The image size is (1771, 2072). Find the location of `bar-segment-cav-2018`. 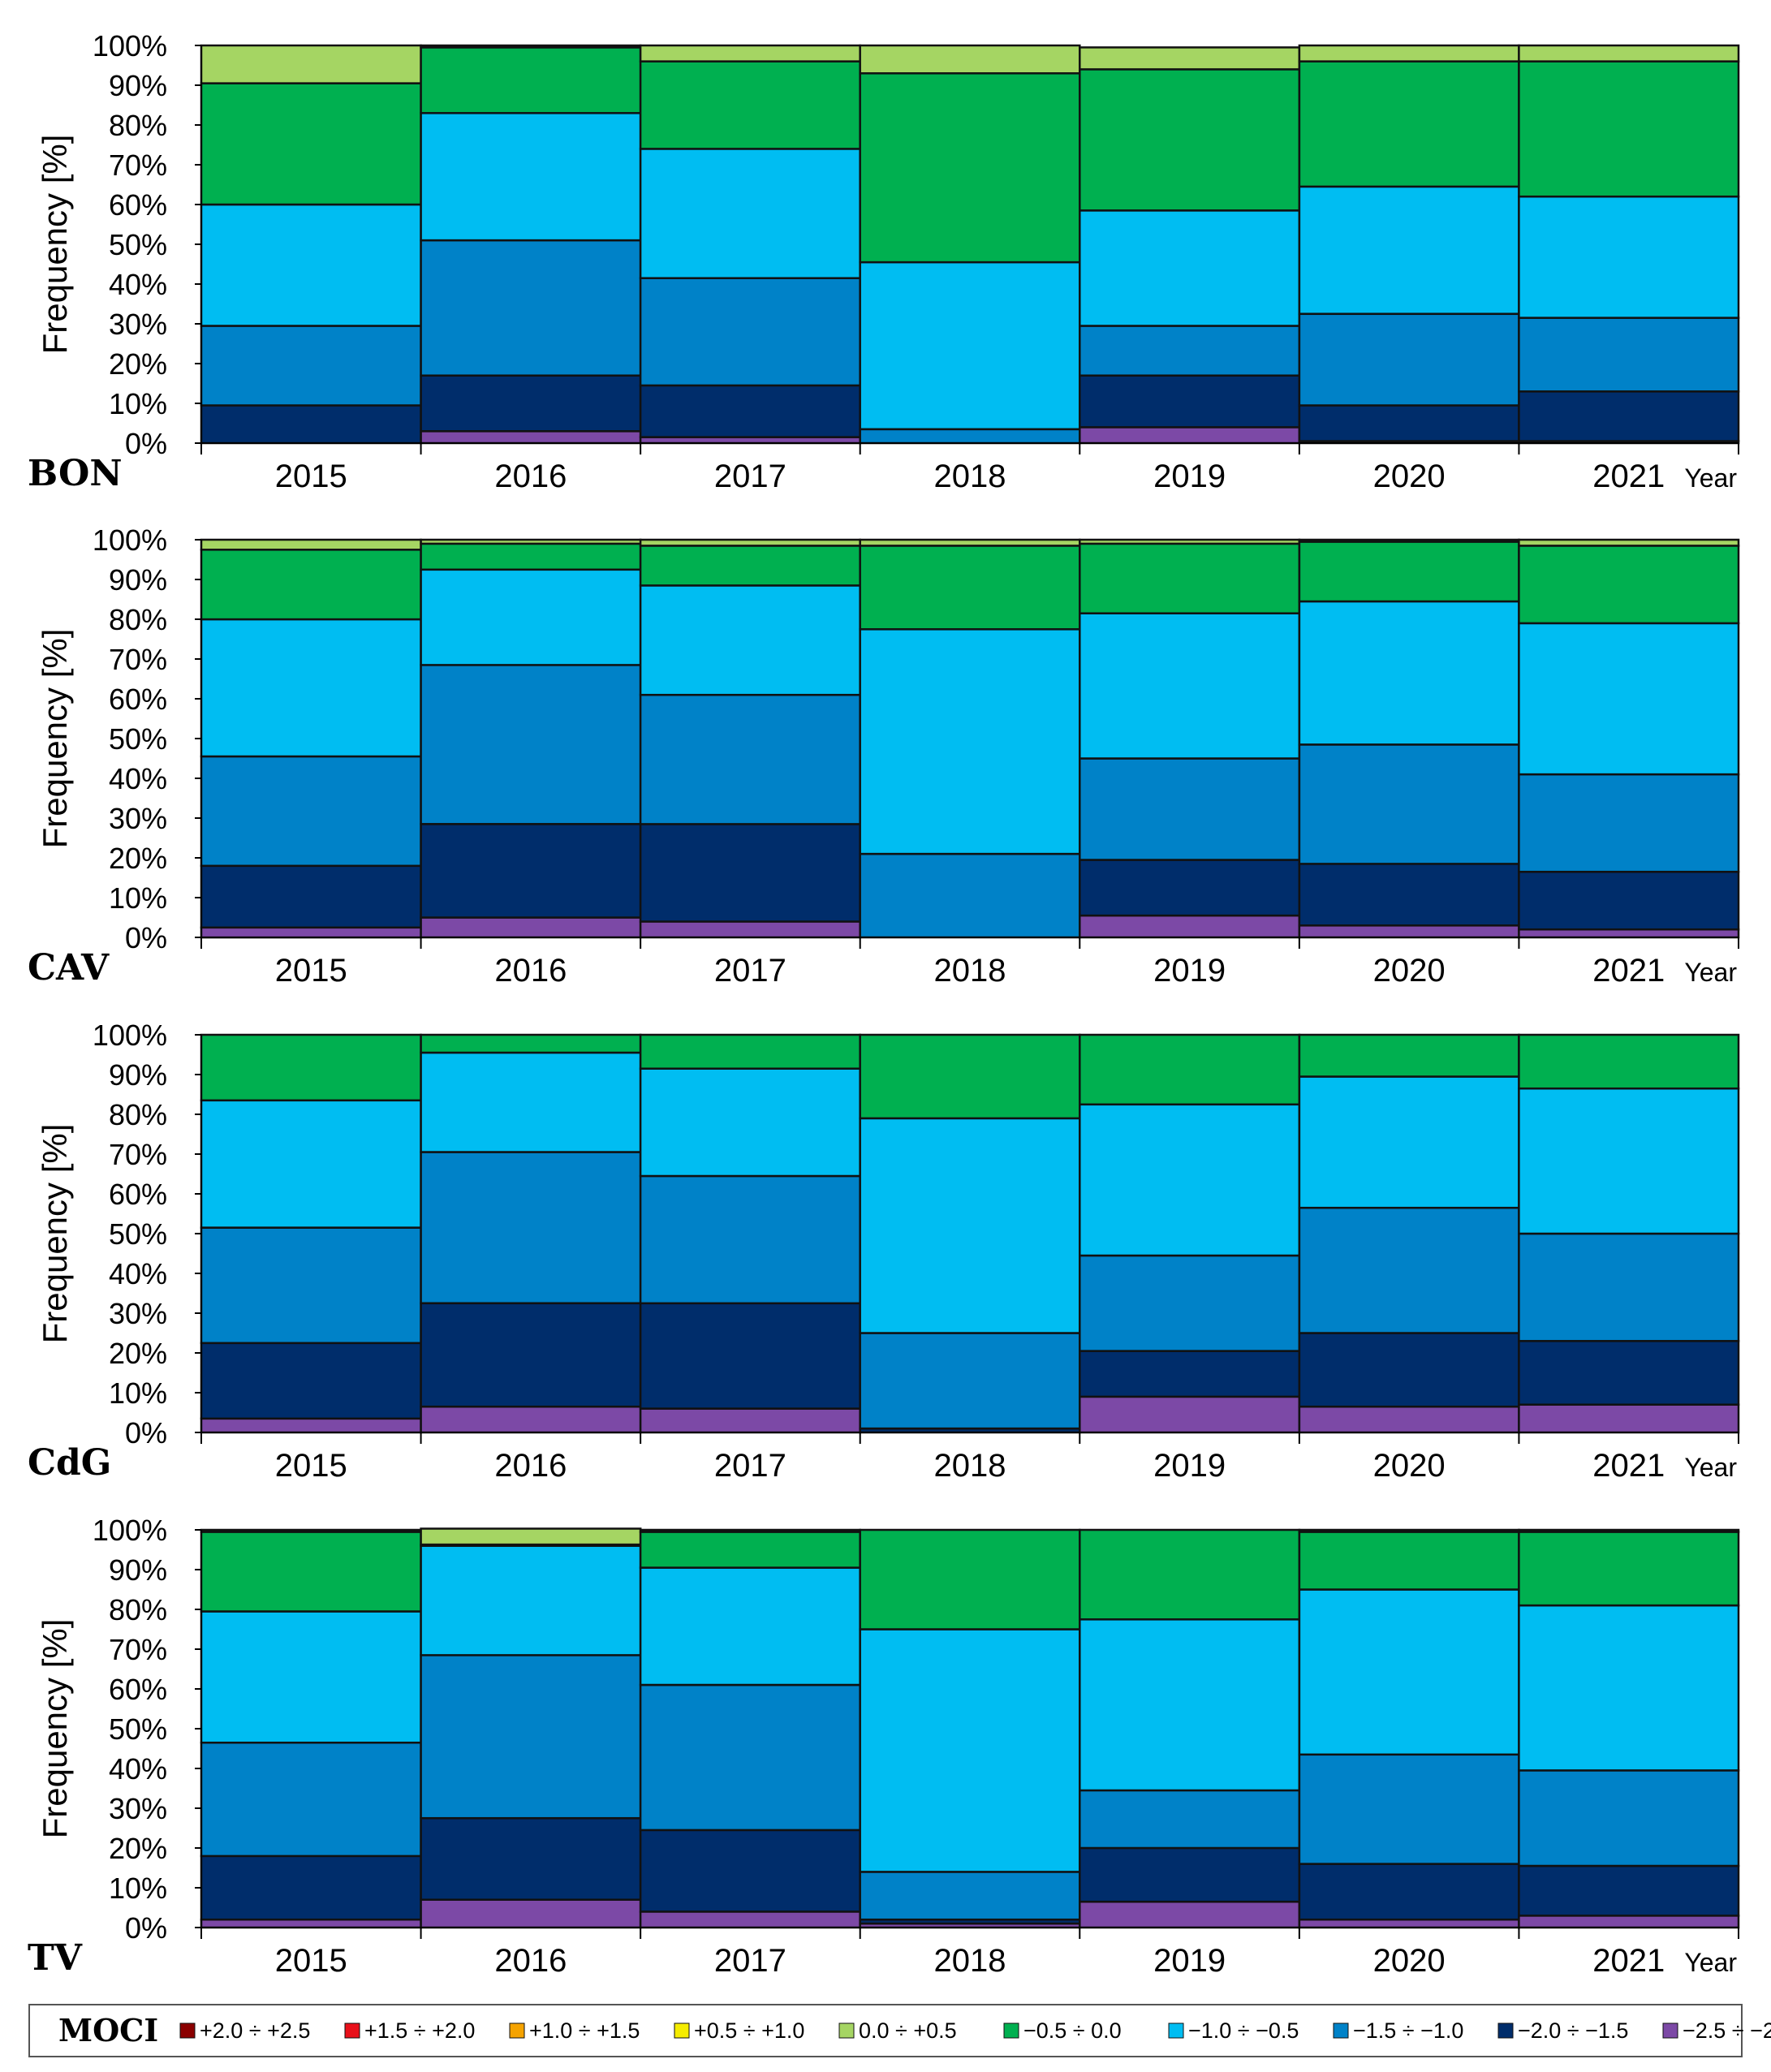

bar-segment-cav-2018 is located at coordinates (970, 742).